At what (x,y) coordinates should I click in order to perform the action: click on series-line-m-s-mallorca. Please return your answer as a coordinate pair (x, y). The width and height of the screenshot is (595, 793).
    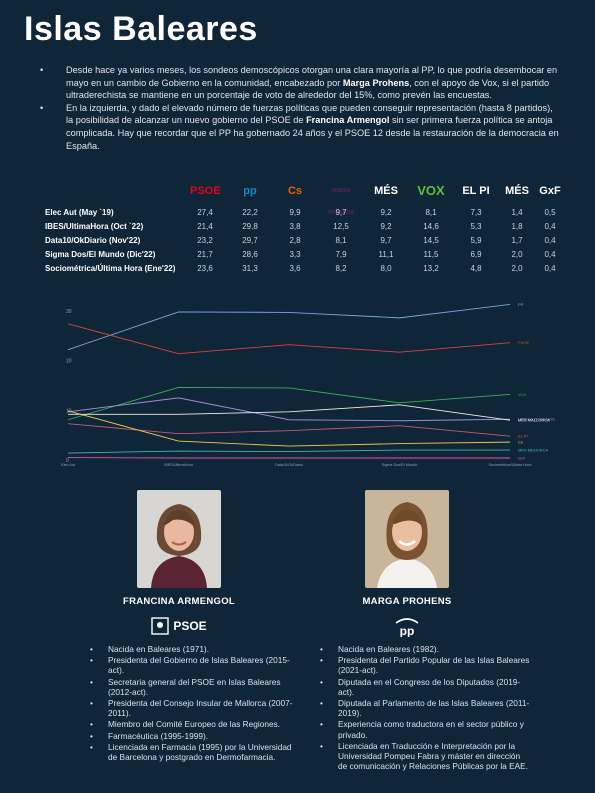
    Looking at the image, I should click on (289, 412).